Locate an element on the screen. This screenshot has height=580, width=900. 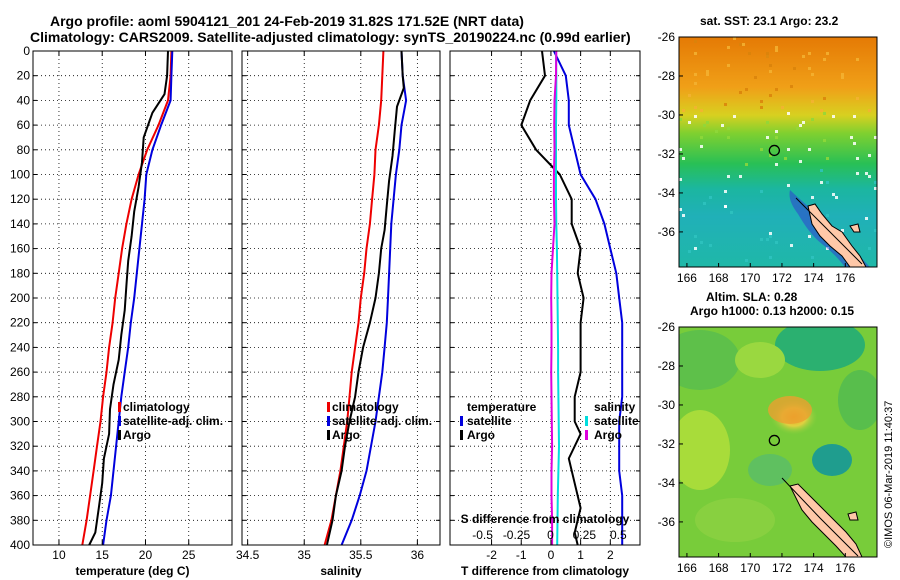
x-tick-label: 1 is located at coordinates (580, 555).